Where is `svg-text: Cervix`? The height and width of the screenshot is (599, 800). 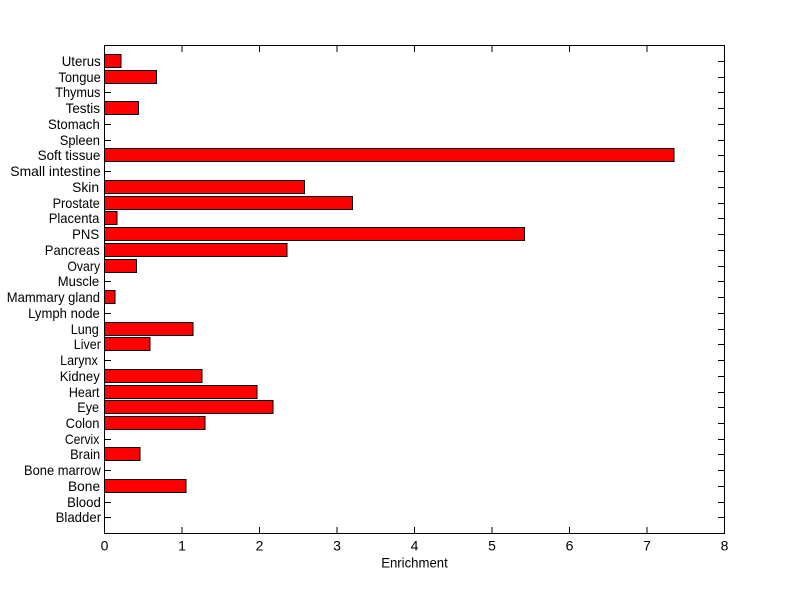 svg-text: Cervix is located at coordinates (82, 439).